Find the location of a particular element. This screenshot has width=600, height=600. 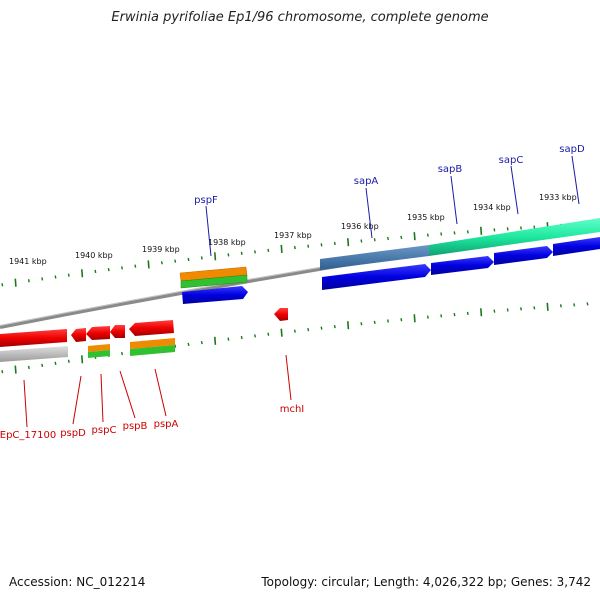

tick-label-1933: 1933 kbp is located at coordinates (558, 197).